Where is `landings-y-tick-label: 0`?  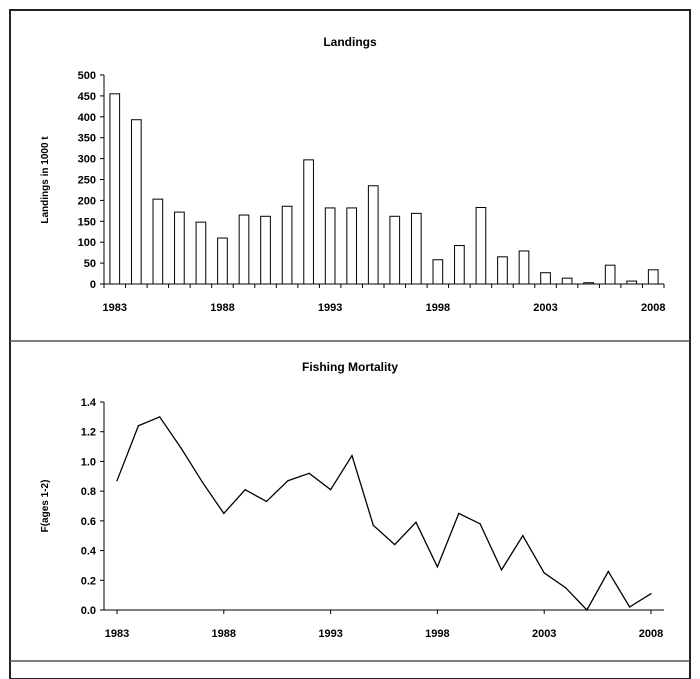
landings-y-tick-label: 0 is located at coordinates (93, 285).